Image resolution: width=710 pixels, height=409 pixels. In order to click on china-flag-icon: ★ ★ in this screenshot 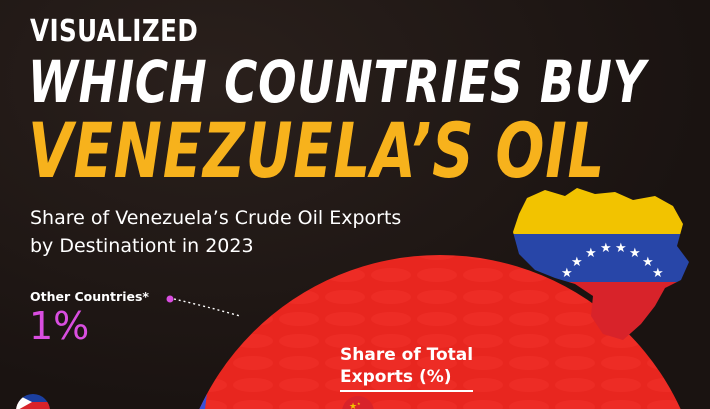, I will do `click(358, 402)`.